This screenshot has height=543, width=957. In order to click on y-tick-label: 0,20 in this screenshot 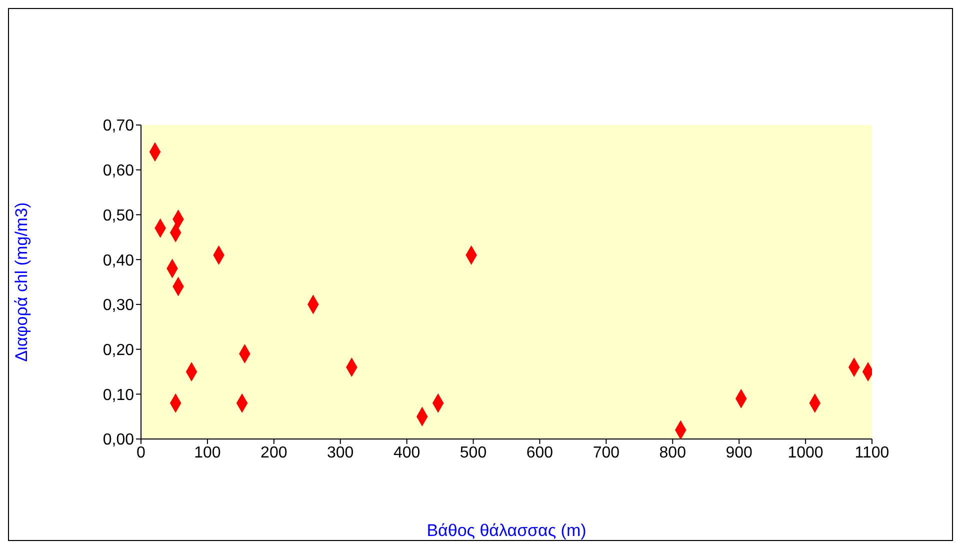, I will do `click(118, 350)`.